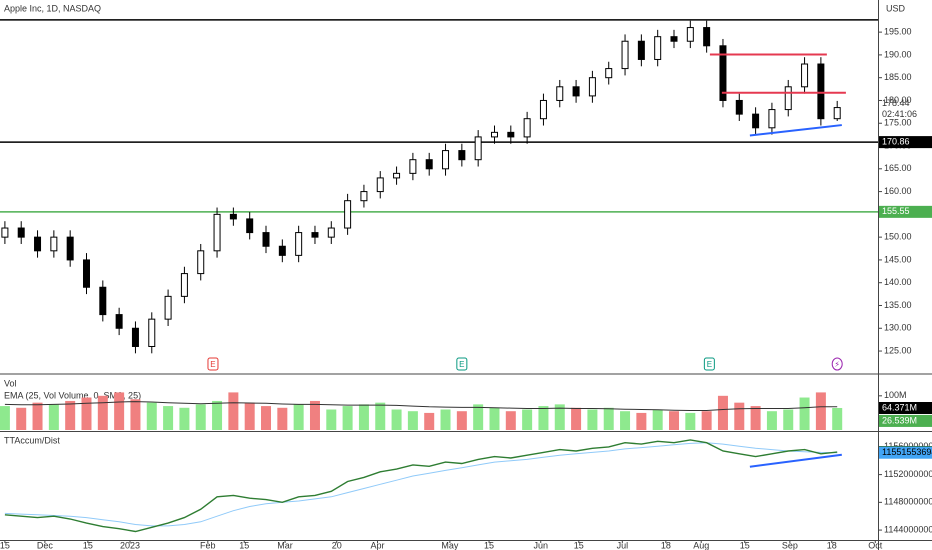 This screenshot has height=550, width=932. What do you see at coordinates (378, 545) in the screenshot?
I see `x-tick-label: Apr` at bounding box center [378, 545].